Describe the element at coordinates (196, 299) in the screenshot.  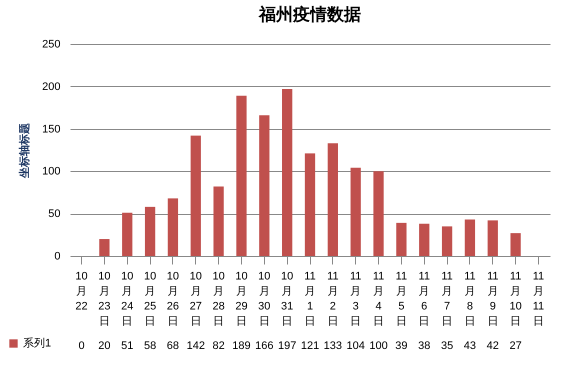
I see `x-tick-label: 10月27日` at that location.